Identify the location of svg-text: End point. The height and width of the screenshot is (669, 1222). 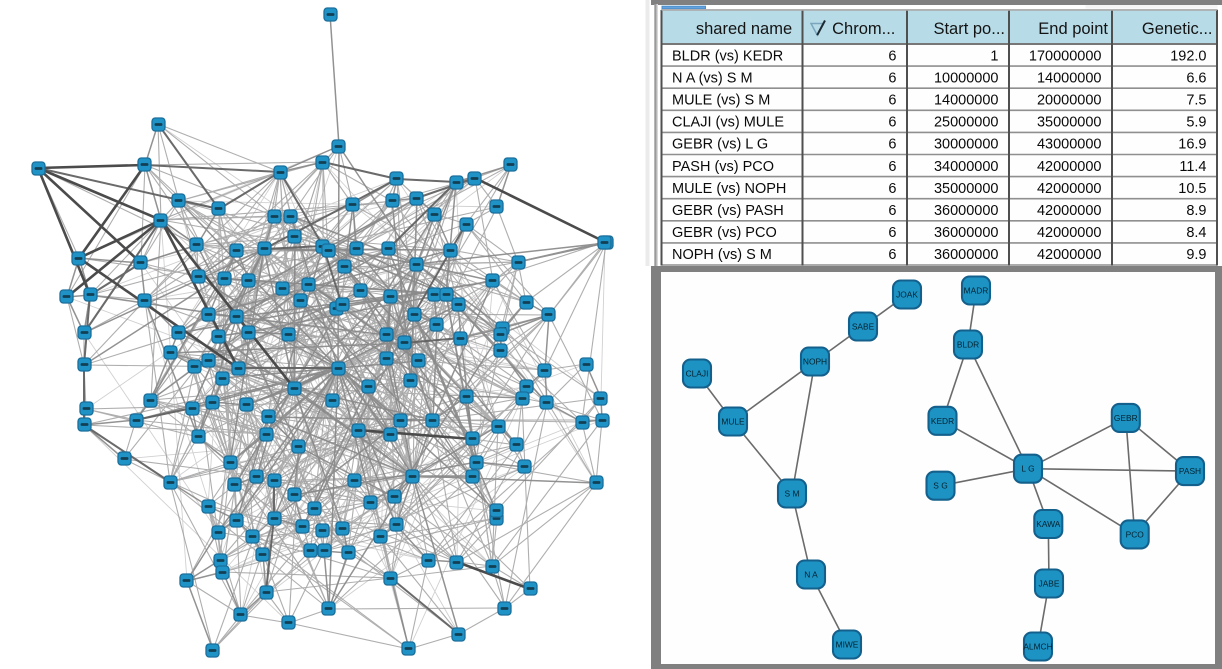
(1073, 29).